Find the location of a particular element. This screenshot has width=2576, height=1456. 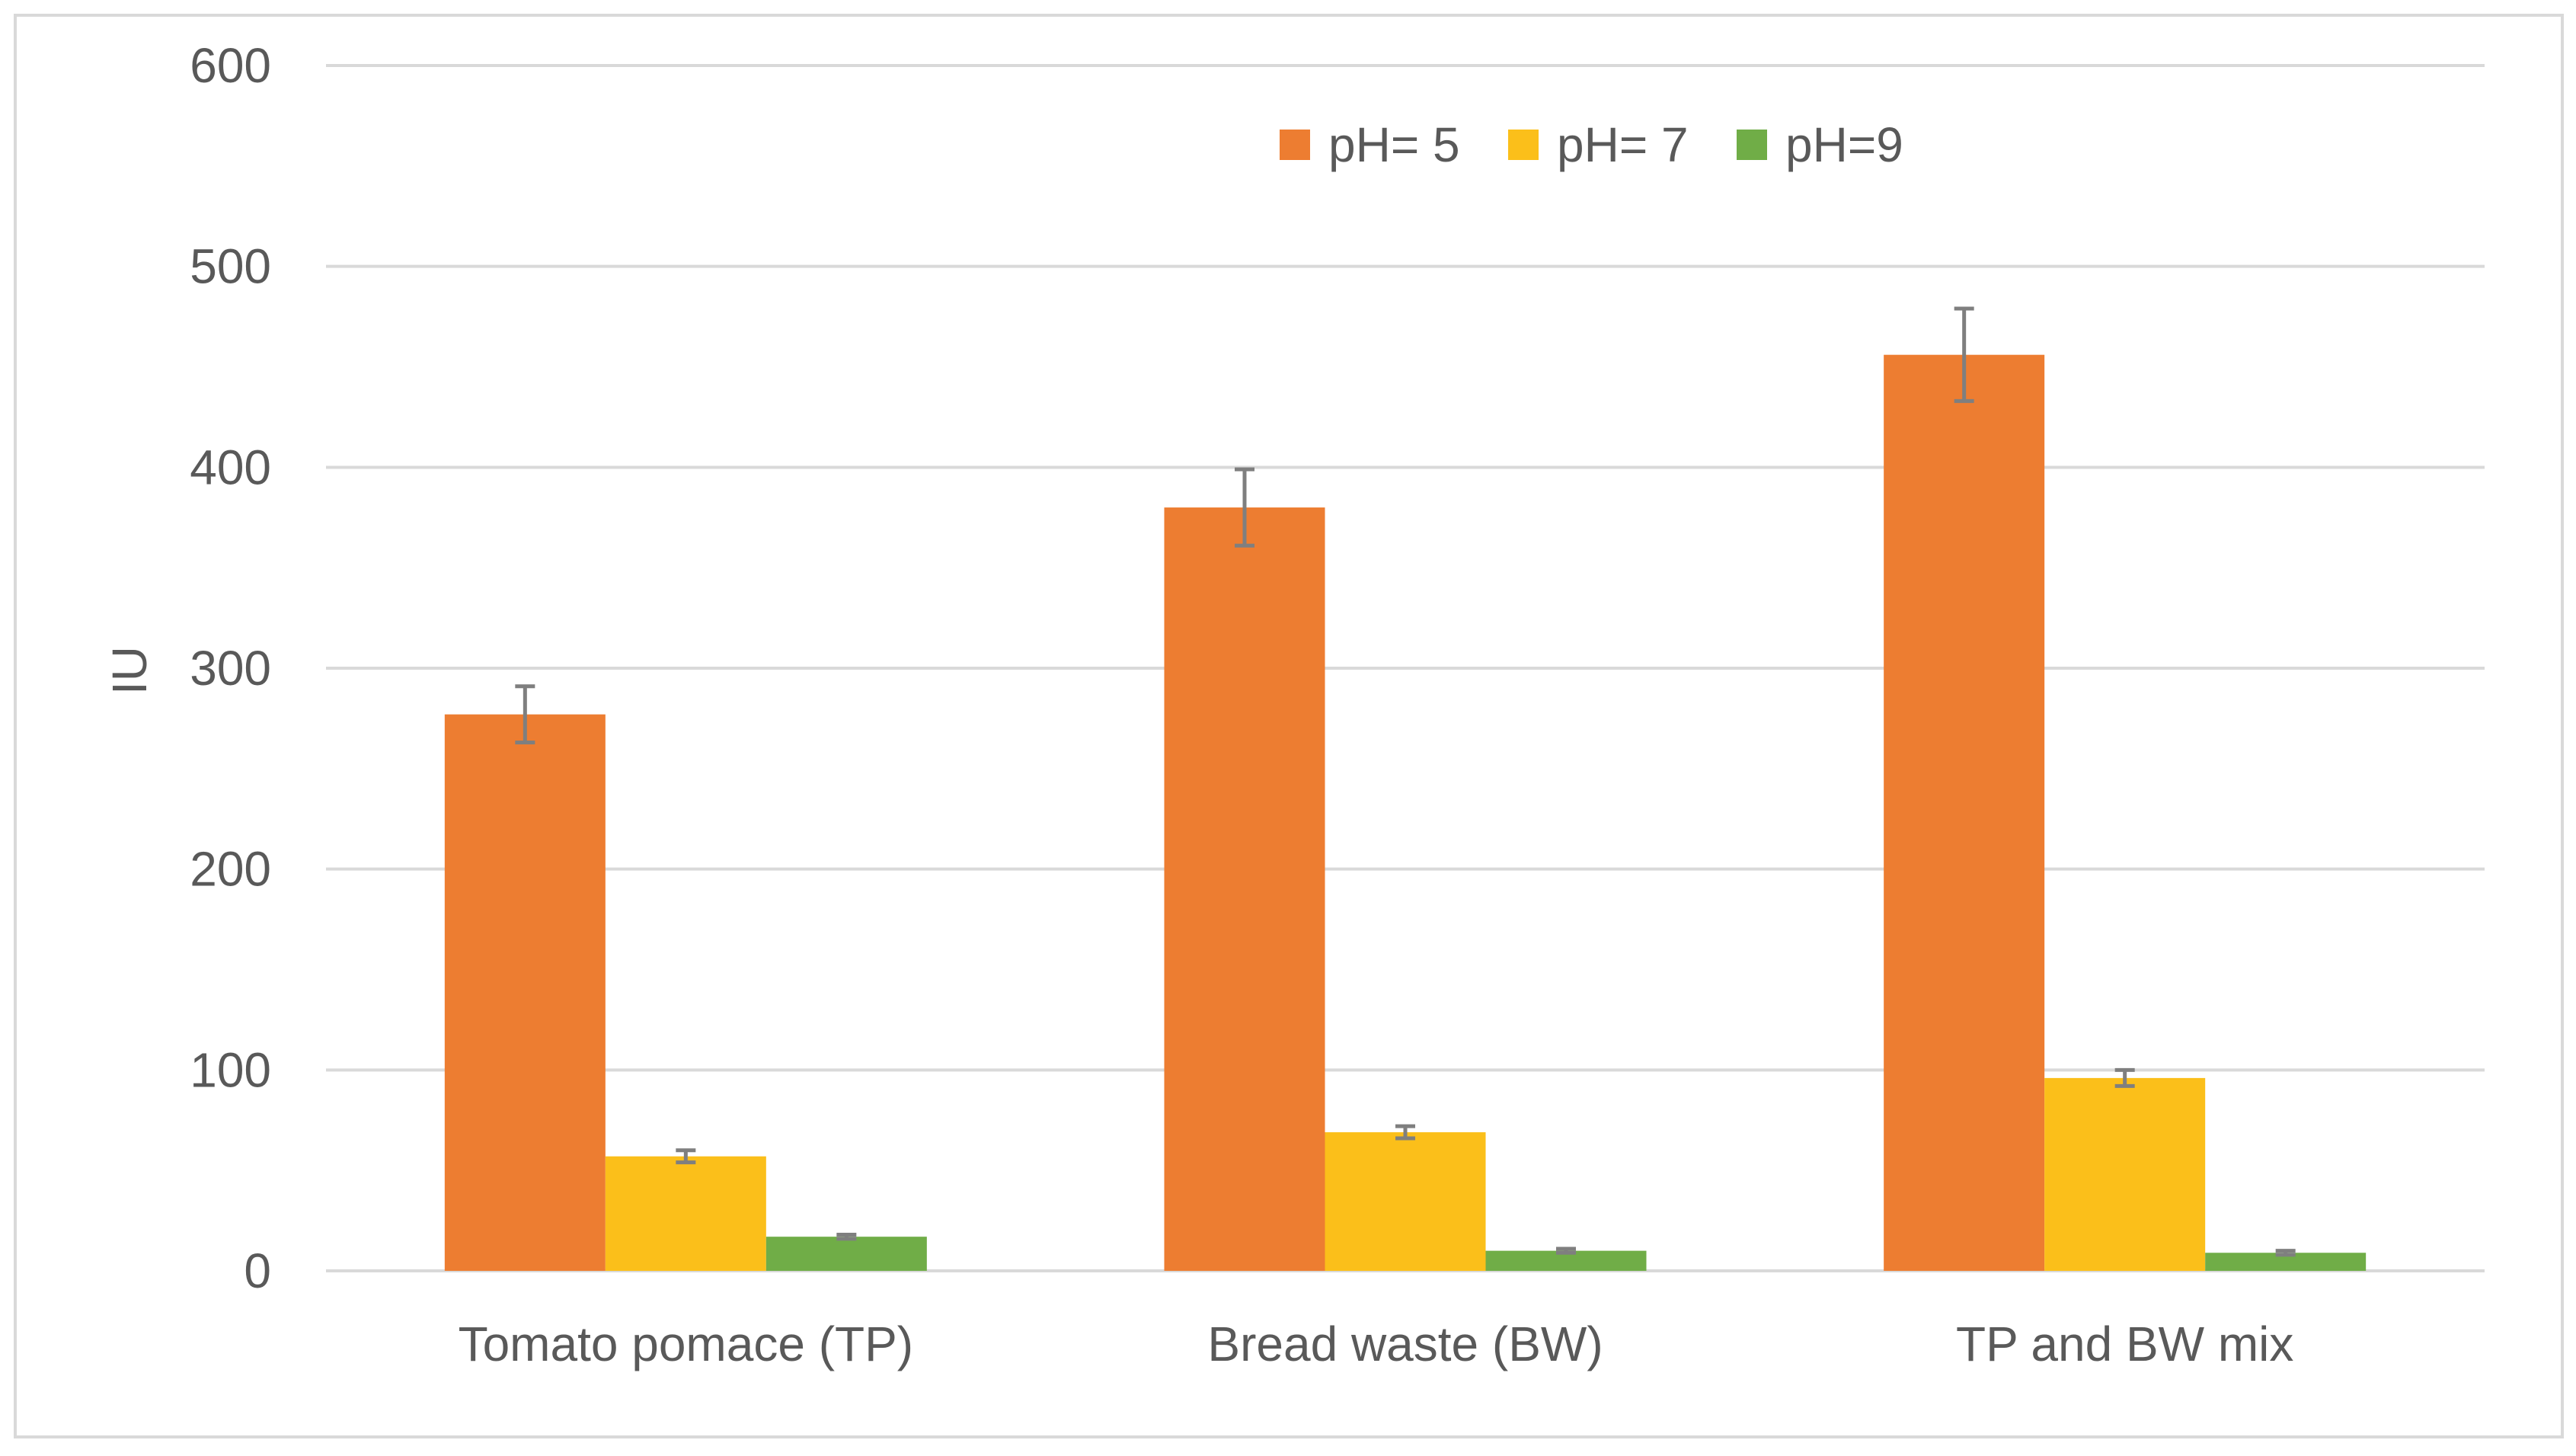

x-tick-label: Tomato pomace (TP) is located at coordinates (687, 1344).